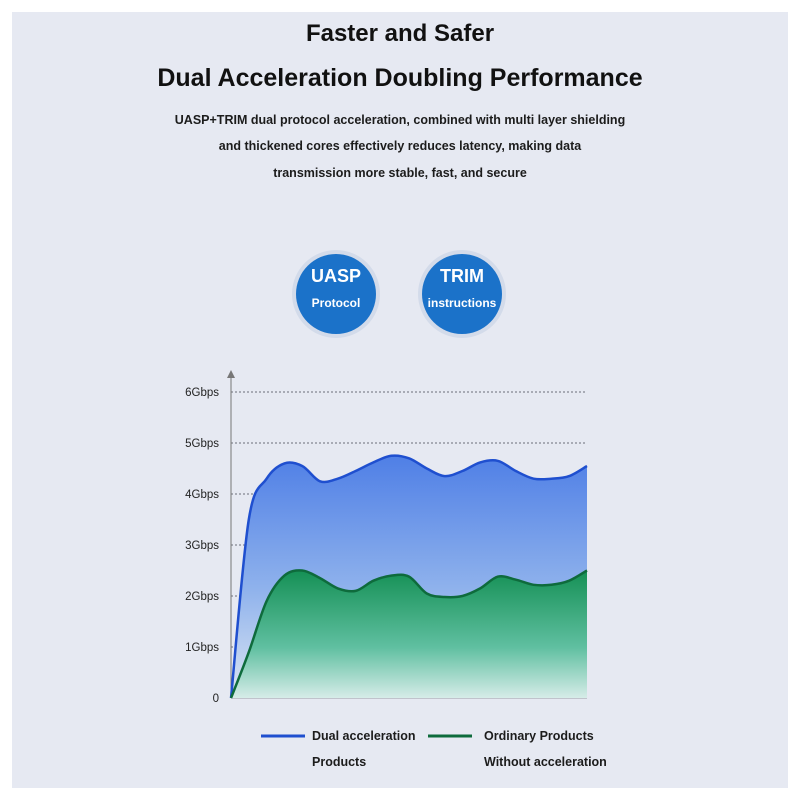 Image resolution: width=800 pixels, height=800 pixels. I want to click on y-tick-label: 2Gbps, so click(202, 597).